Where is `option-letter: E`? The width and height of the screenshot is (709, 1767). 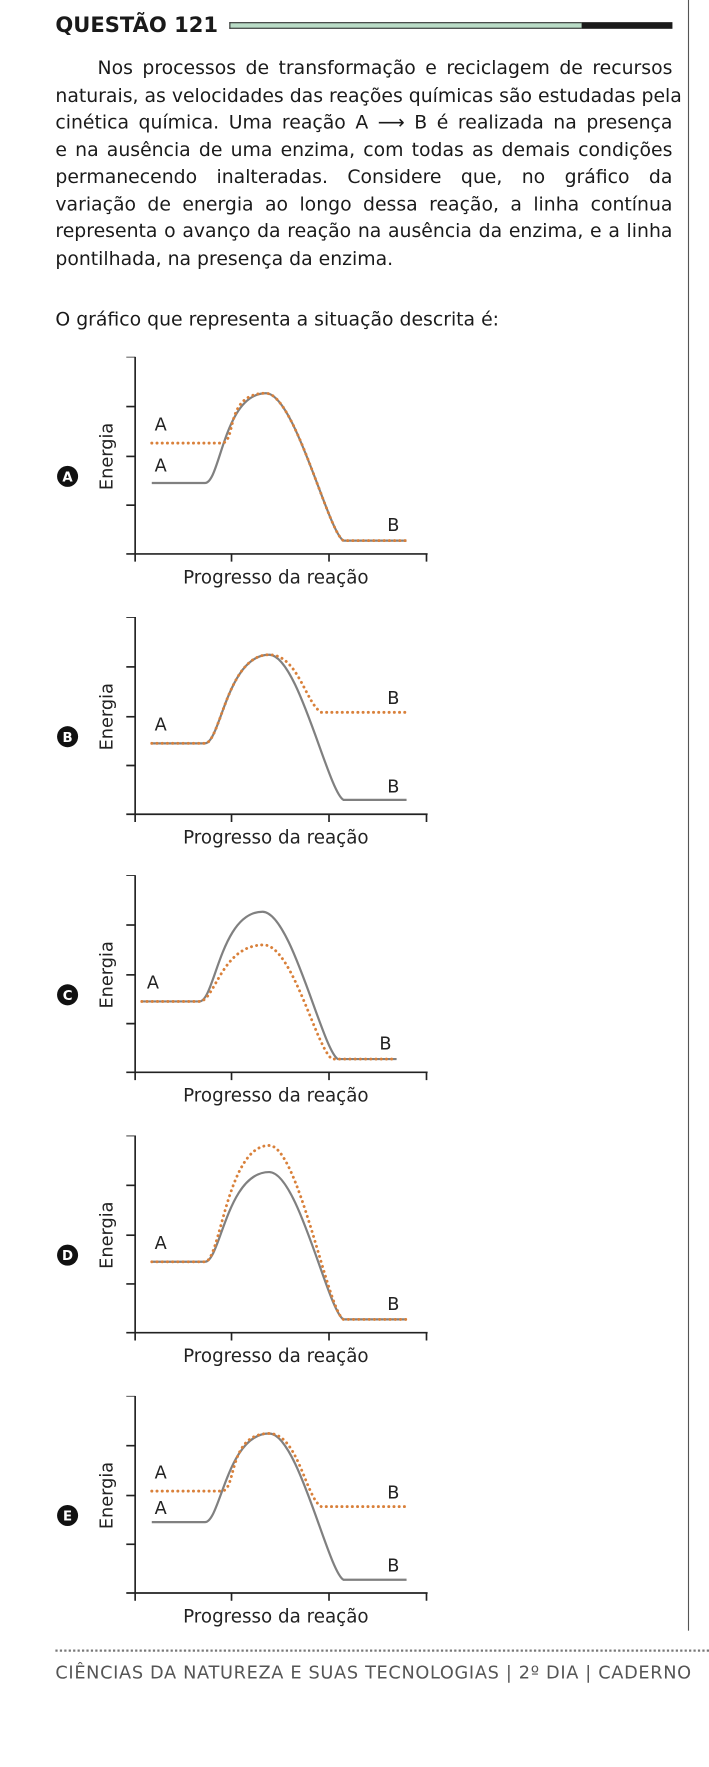 option-letter: E is located at coordinates (67, 1517).